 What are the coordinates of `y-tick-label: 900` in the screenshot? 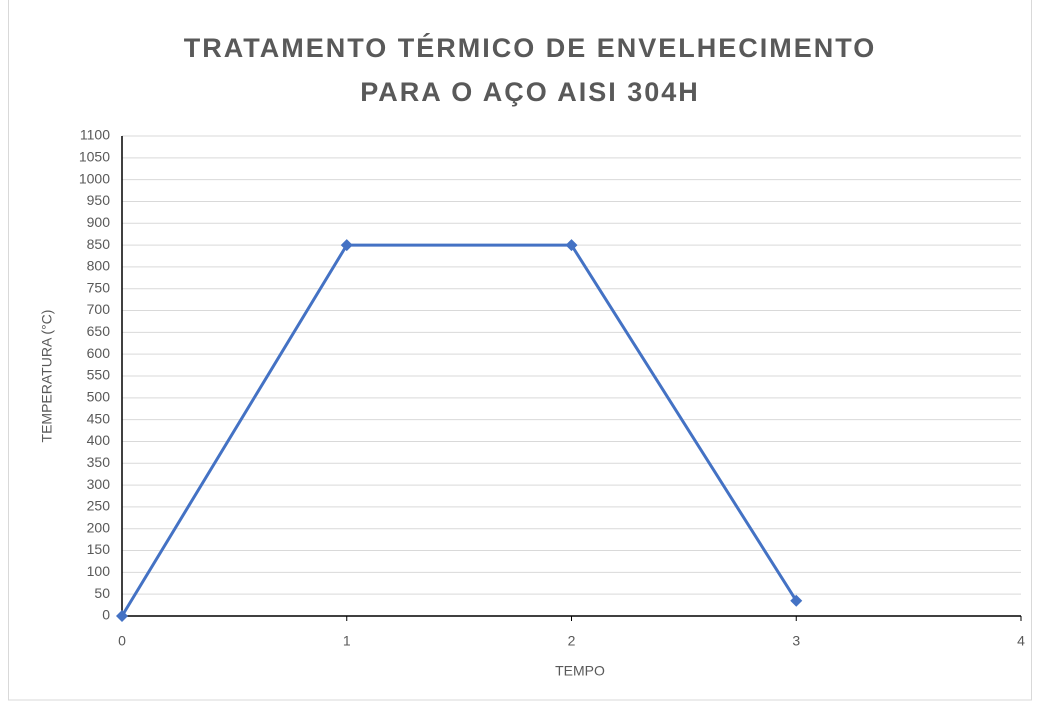 It's located at (99, 222).